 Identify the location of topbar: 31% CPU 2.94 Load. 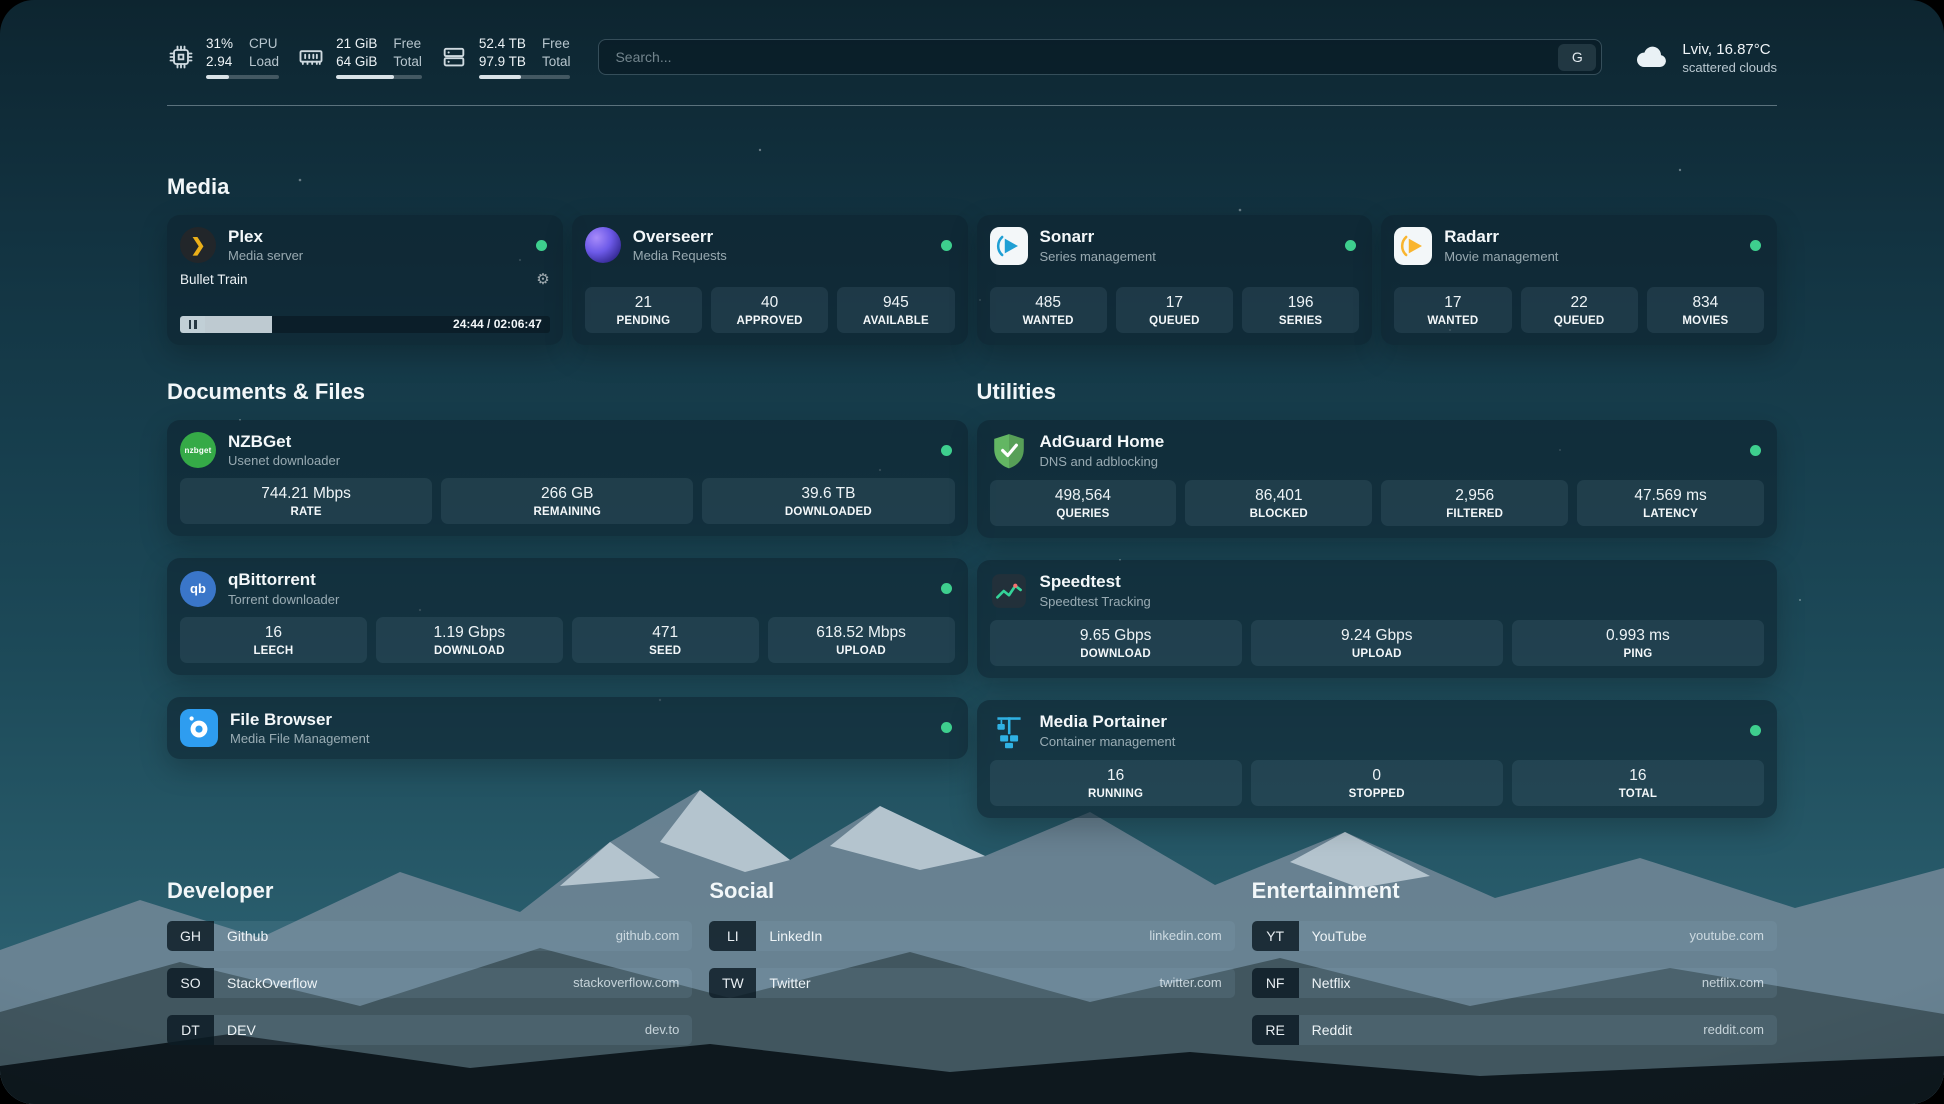
(972, 39).